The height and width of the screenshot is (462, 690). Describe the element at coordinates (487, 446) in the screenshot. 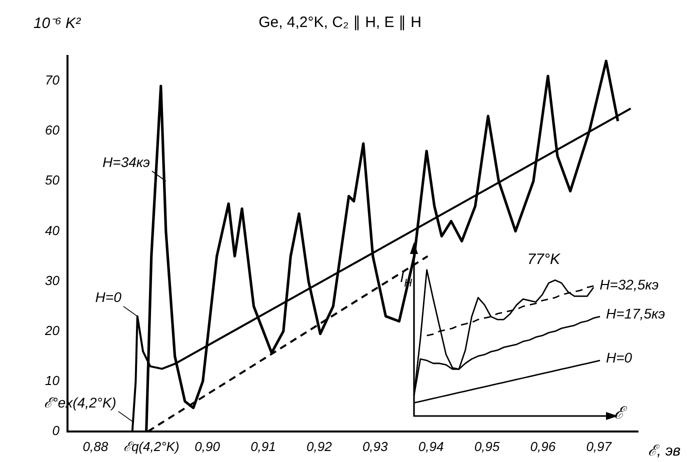

I see `x-tick-label: 0,95` at that location.